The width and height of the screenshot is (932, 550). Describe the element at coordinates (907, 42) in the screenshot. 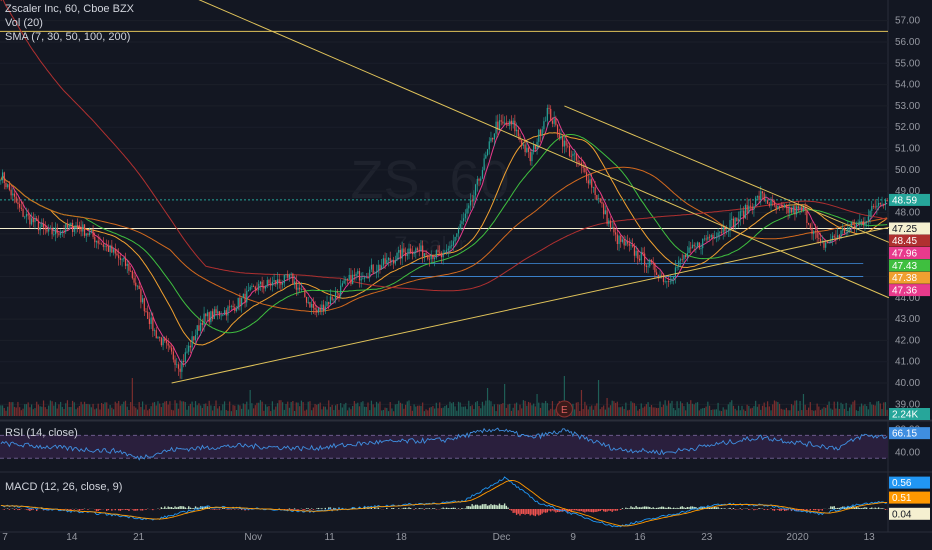

I see `y-tick-1: 56.00` at that location.